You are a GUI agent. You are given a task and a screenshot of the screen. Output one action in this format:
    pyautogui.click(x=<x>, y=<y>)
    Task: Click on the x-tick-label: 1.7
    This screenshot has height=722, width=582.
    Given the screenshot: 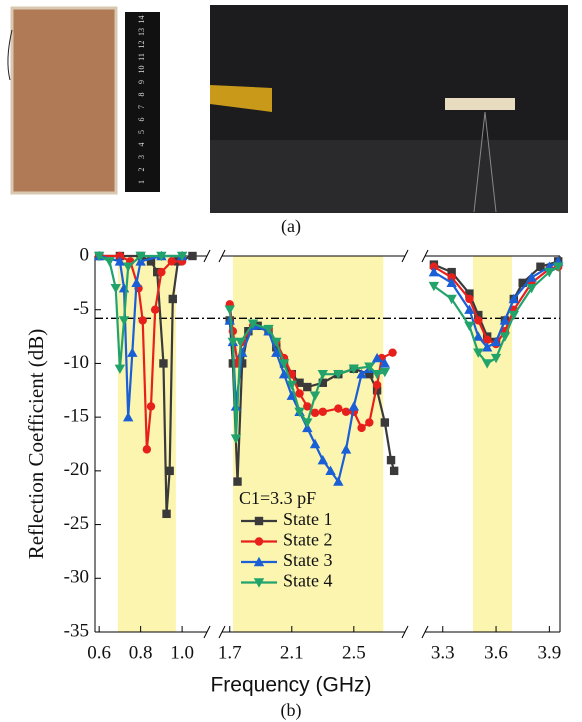 What is the action you would take?
    pyautogui.click(x=230, y=652)
    